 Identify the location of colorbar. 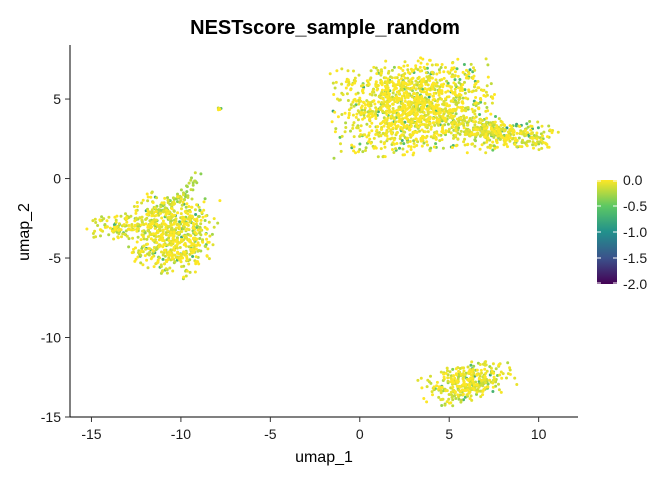
(607, 232).